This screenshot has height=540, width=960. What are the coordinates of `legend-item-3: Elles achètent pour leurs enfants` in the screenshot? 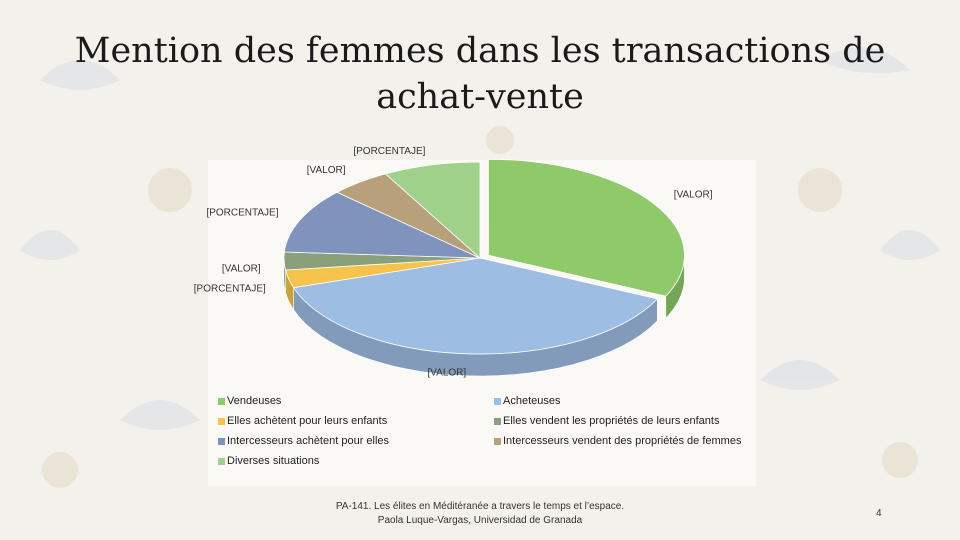 It's located at (302, 421).